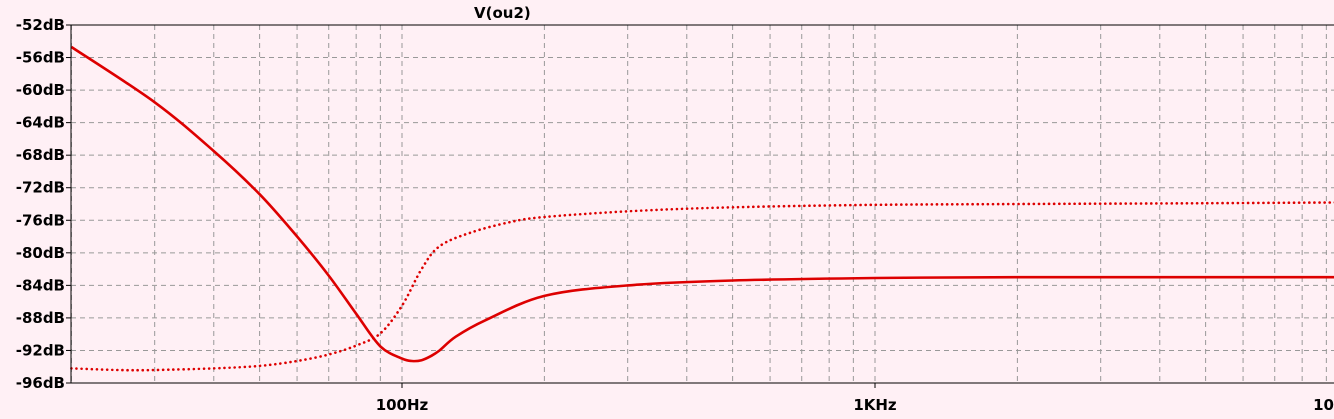  What do you see at coordinates (40, 220) in the screenshot?
I see `y-tick-label: -76dB` at bounding box center [40, 220].